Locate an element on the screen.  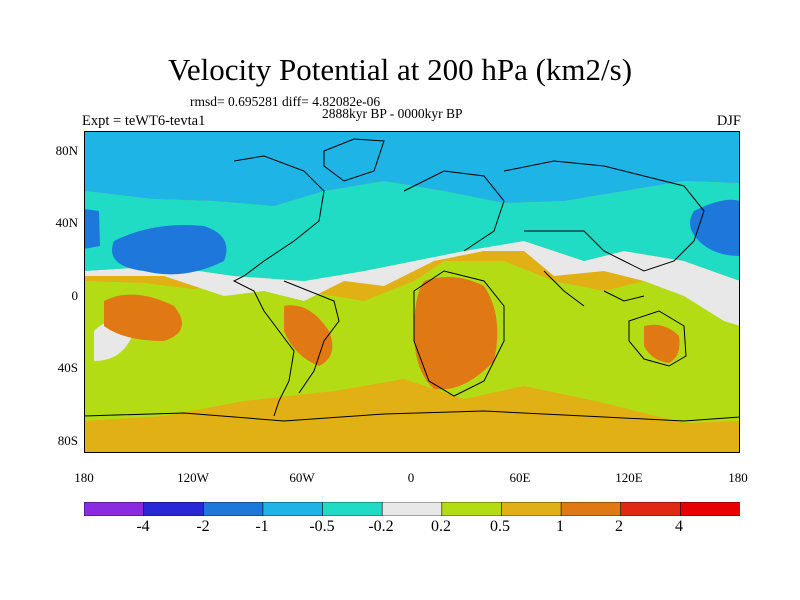
field-cyan-band is located at coordinates (412, 231).